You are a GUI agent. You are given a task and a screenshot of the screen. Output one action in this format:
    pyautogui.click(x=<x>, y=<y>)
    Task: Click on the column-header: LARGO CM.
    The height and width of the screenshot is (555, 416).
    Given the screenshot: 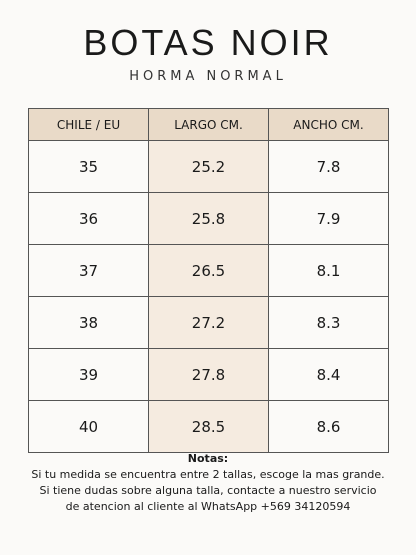 What is the action you would take?
    pyautogui.click(x=208, y=124)
    